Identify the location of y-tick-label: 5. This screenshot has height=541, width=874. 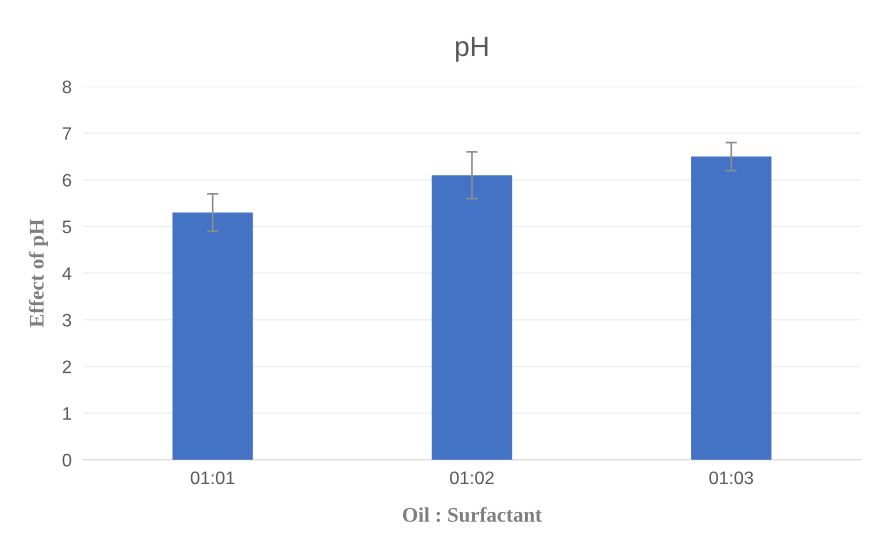
(67, 227).